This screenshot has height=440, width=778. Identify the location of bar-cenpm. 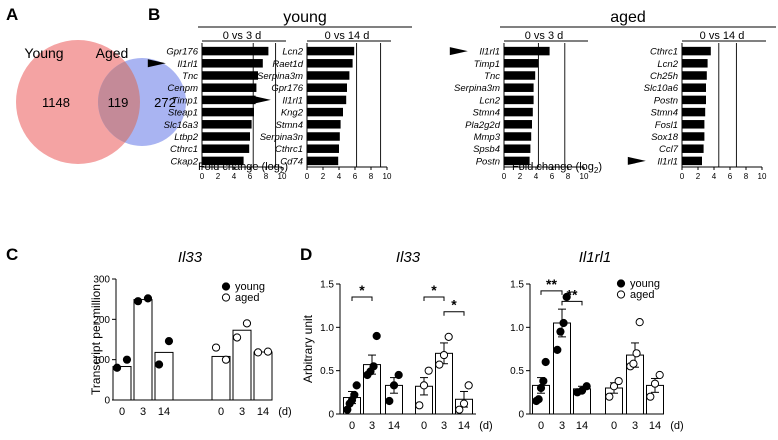
(229, 87).